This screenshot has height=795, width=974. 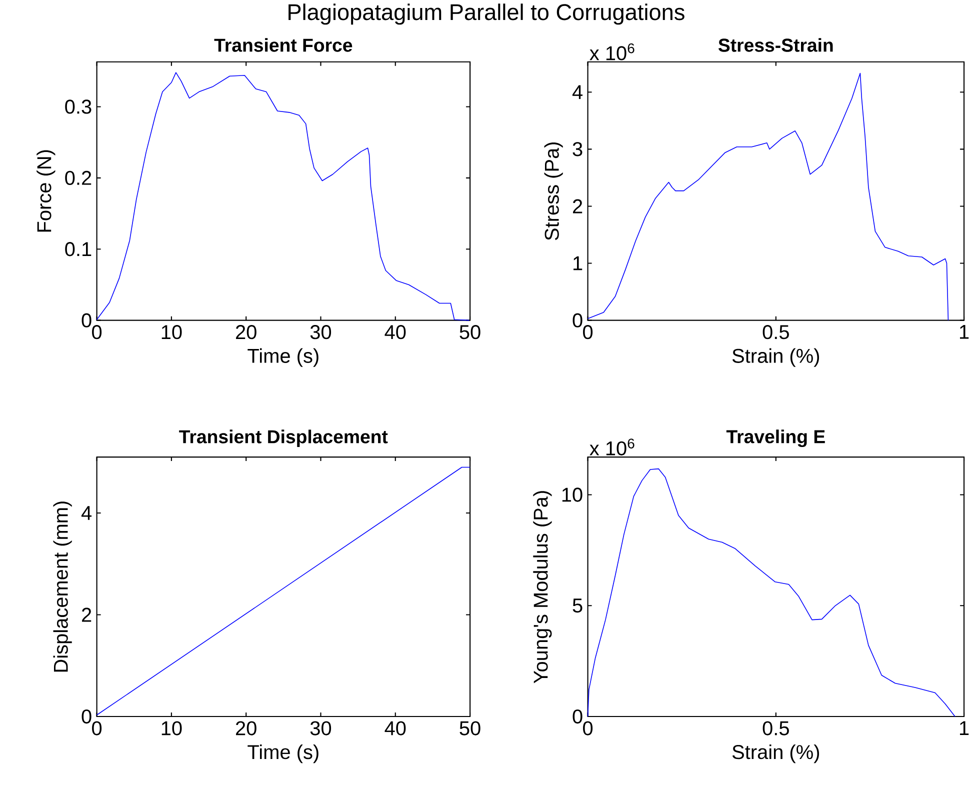 What do you see at coordinates (578, 263) in the screenshot?
I see `y-tick-label: 1` at bounding box center [578, 263].